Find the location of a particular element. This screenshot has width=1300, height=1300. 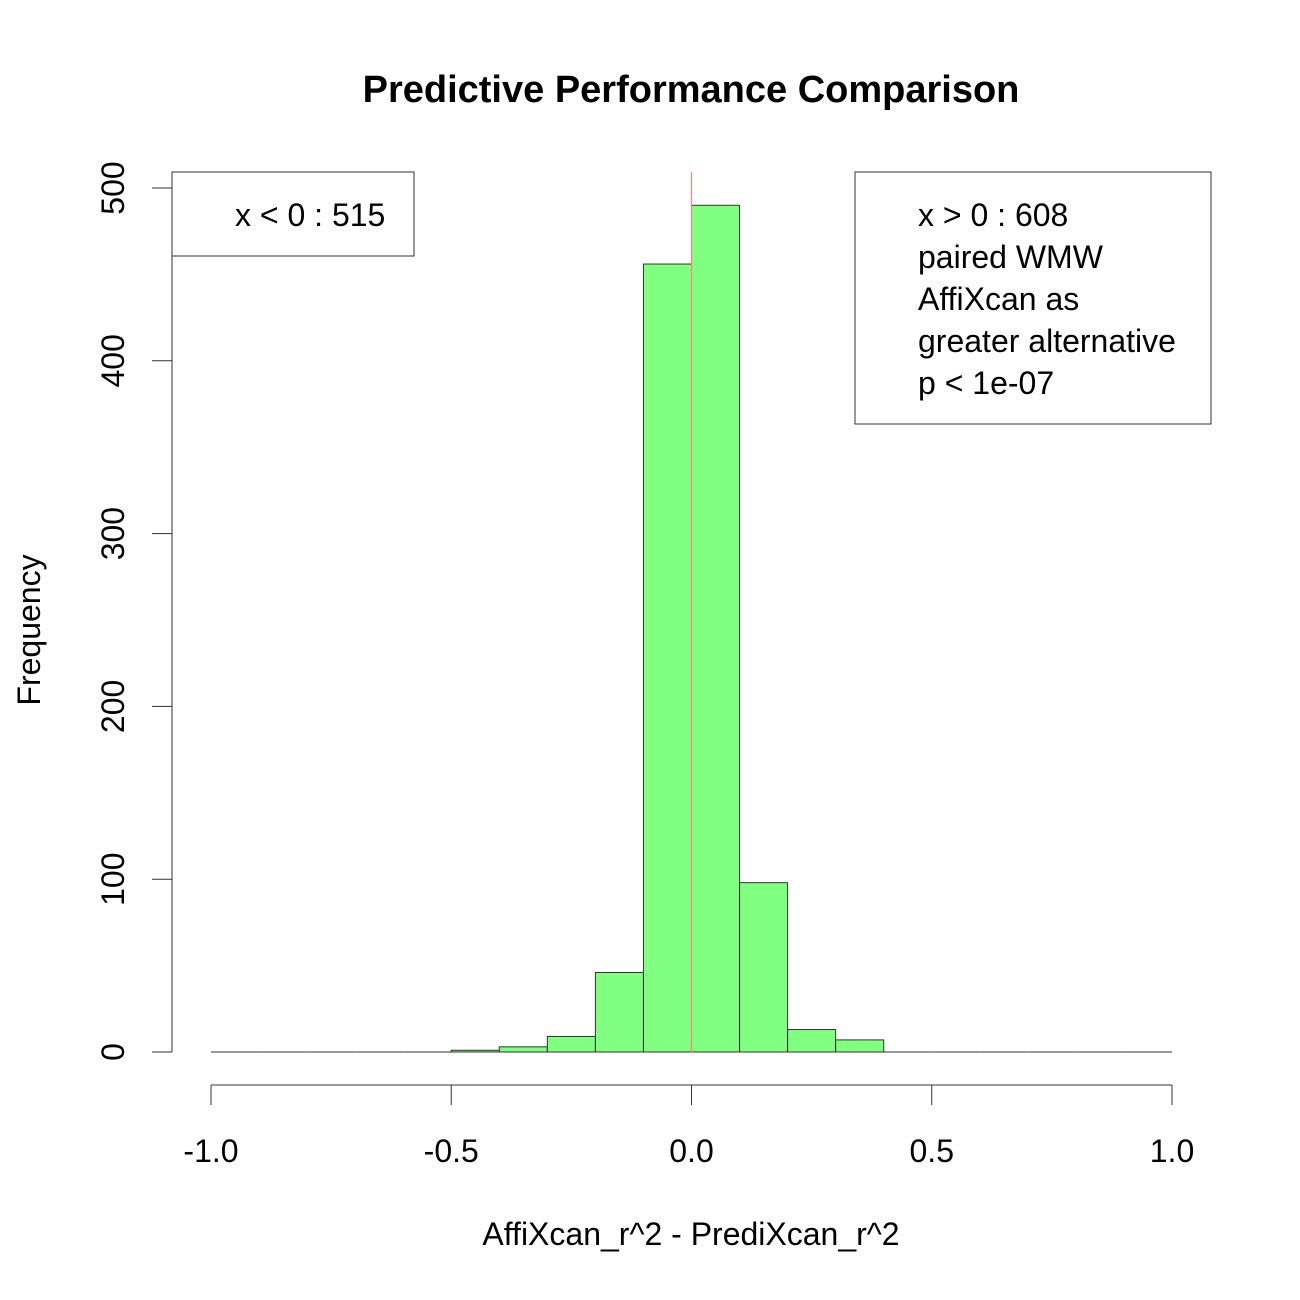

y-tick-label: 300 is located at coordinates (113, 533).